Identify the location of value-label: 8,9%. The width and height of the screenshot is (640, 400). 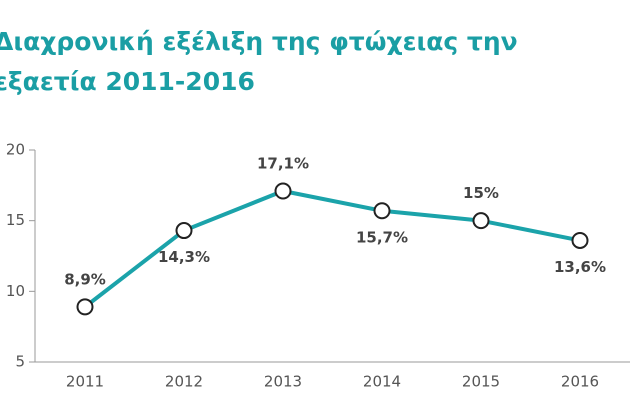
(85, 279).